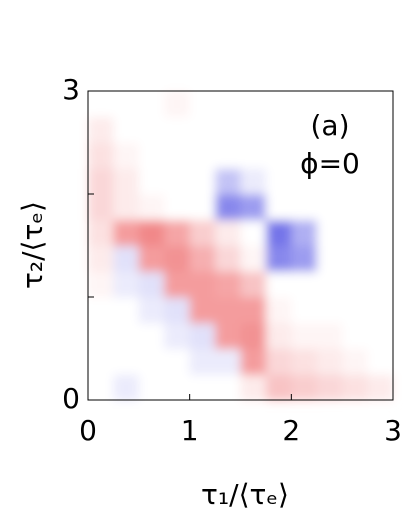 The width and height of the screenshot is (403, 520). I want to click on annotation: (a), so click(329, 125).